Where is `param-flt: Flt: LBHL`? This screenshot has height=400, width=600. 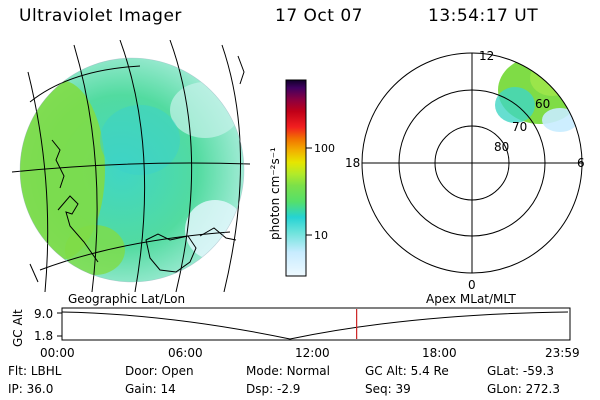 param-flt: Flt: LBHL is located at coordinates (34, 371).